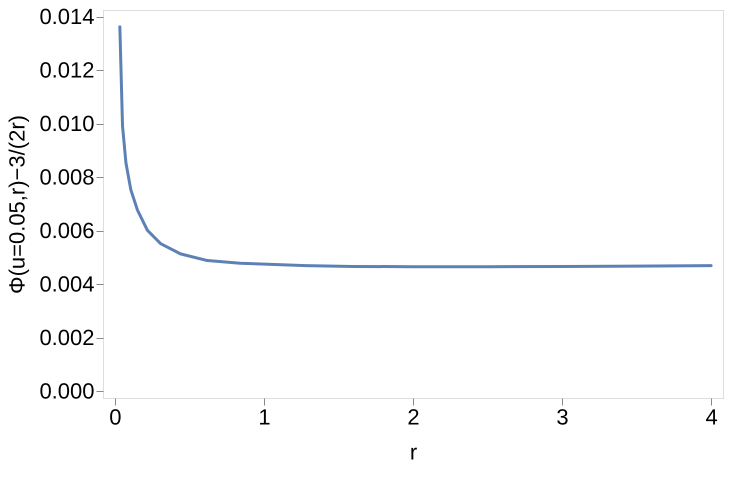 This screenshot has width=750, height=480. What do you see at coordinates (66, 391) in the screenshot?
I see `y-tick-label: 0.000` at bounding box center [66, 391].